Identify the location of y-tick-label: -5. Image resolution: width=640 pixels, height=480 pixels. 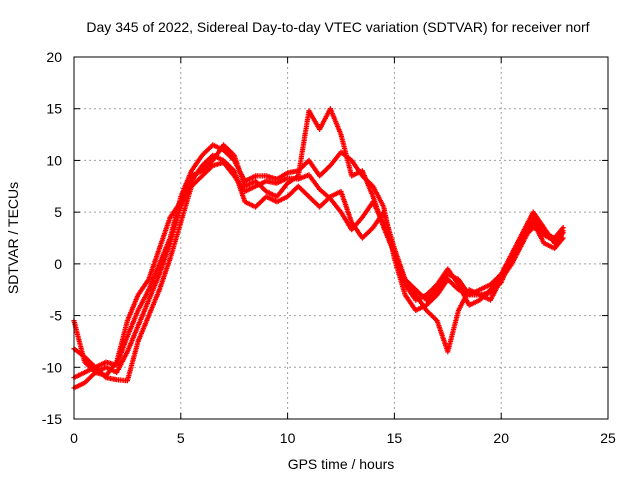
(56, 316).